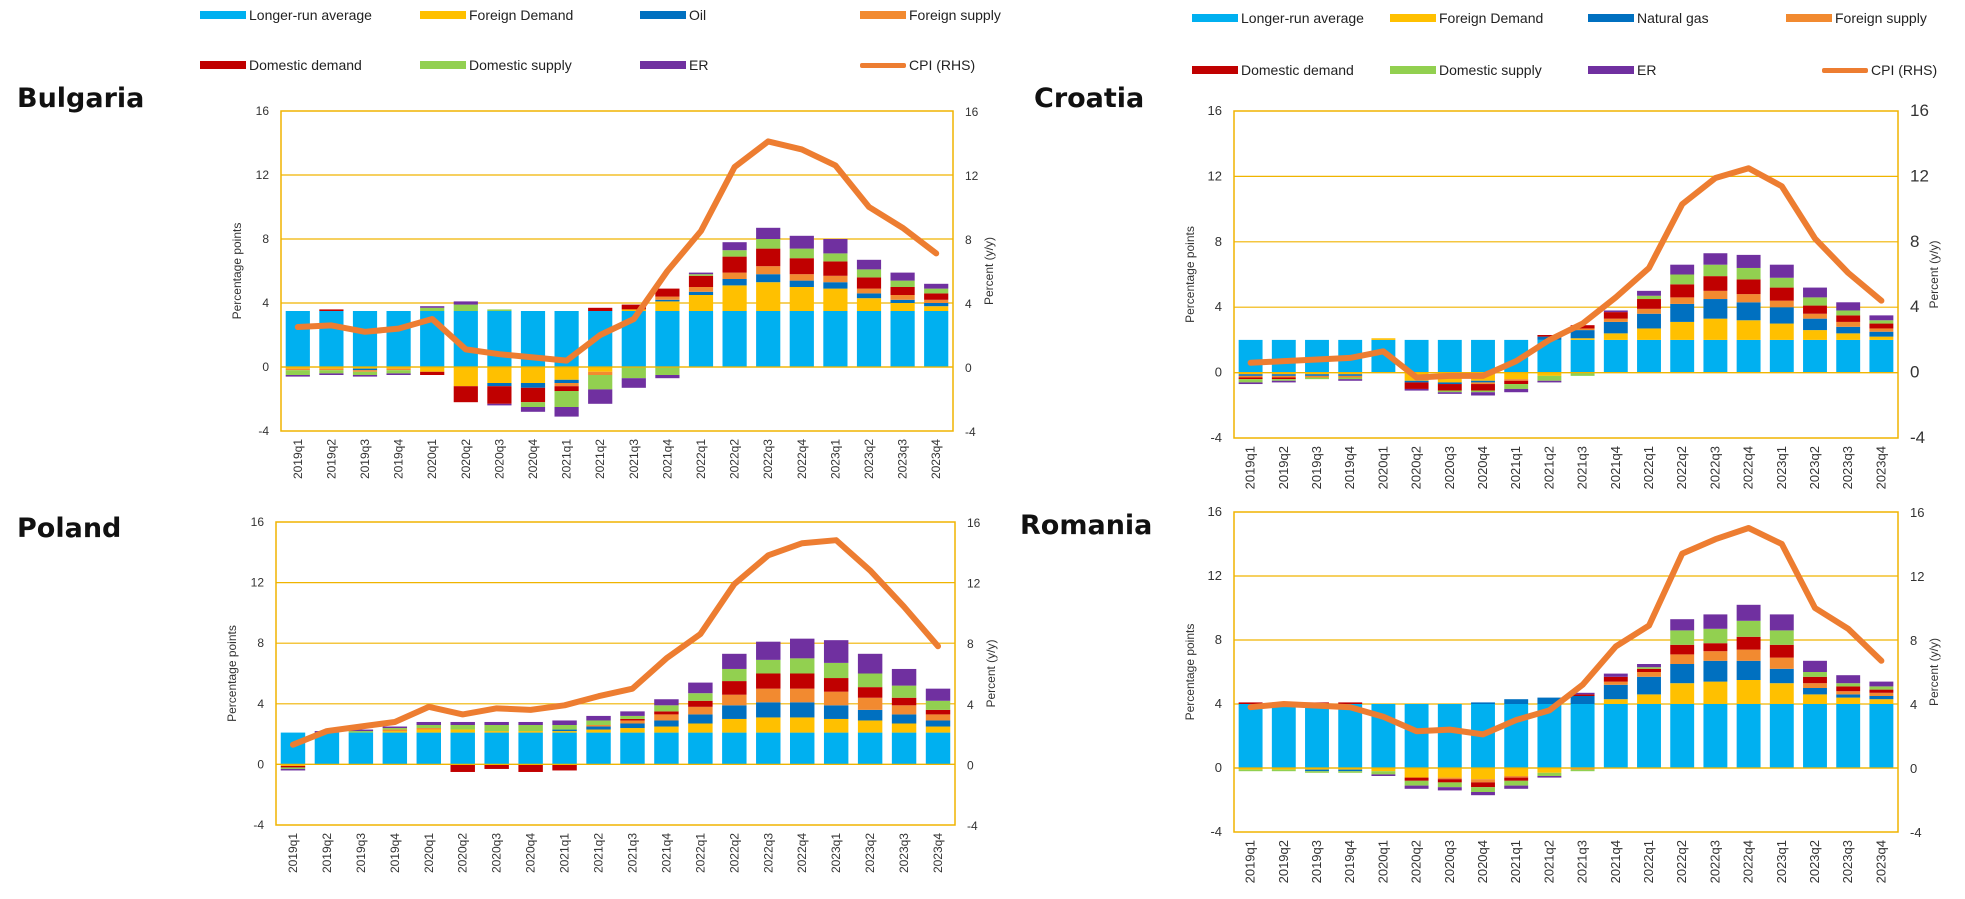  Describe the element at coordinates (673, 15) in the screenshot. I see `legend-item: Oil` at that location.